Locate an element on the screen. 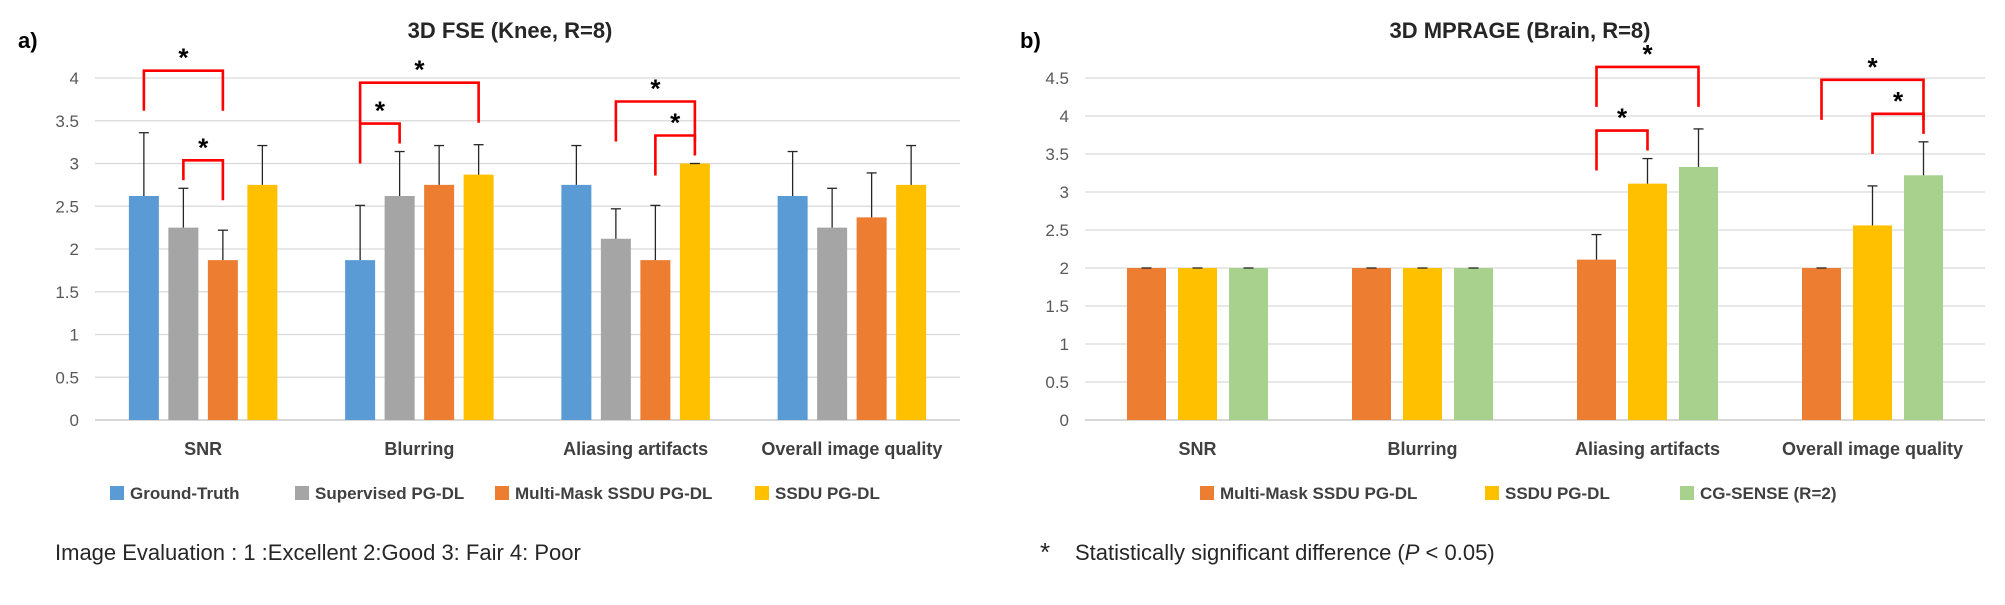 This screenshot has width=2005, height=605. chart-title: 3D MPRAGE (Brain, R=8) is located at coordinates (1520, 30).